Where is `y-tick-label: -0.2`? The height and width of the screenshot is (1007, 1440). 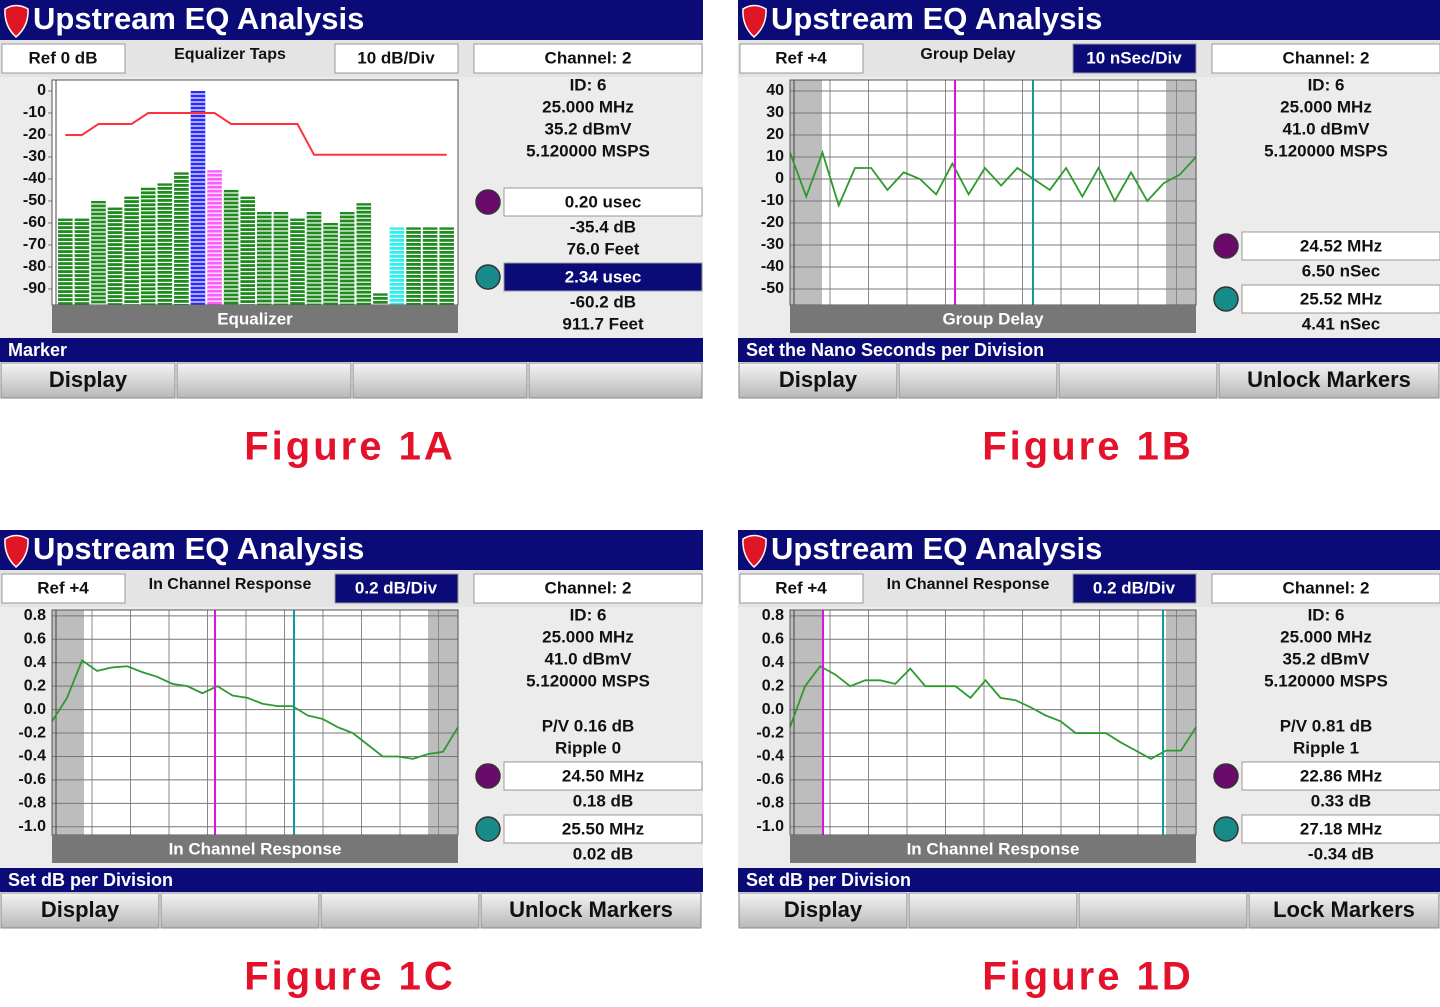 y-tick-label: -0.2 is located at coordinates (770, 732).